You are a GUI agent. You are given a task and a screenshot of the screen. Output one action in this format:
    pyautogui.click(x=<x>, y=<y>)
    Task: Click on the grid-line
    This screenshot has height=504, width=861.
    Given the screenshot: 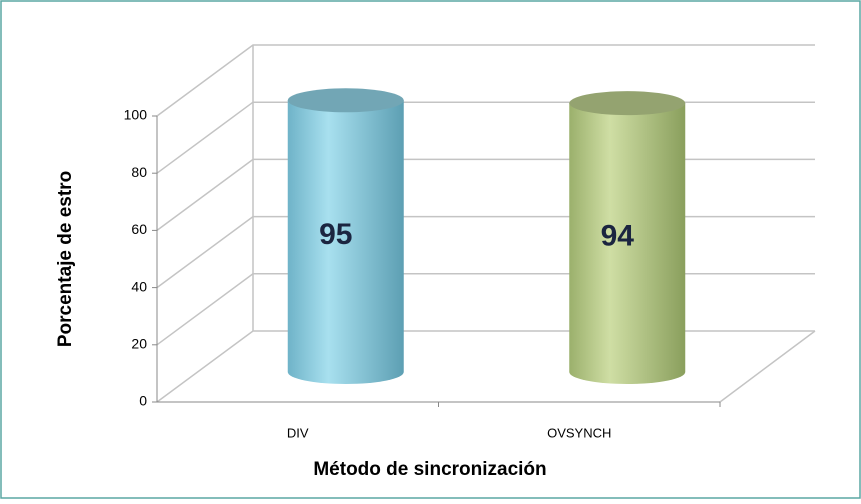 What is the action you would take?
    pyautogui.click(x=485, y=80)
    